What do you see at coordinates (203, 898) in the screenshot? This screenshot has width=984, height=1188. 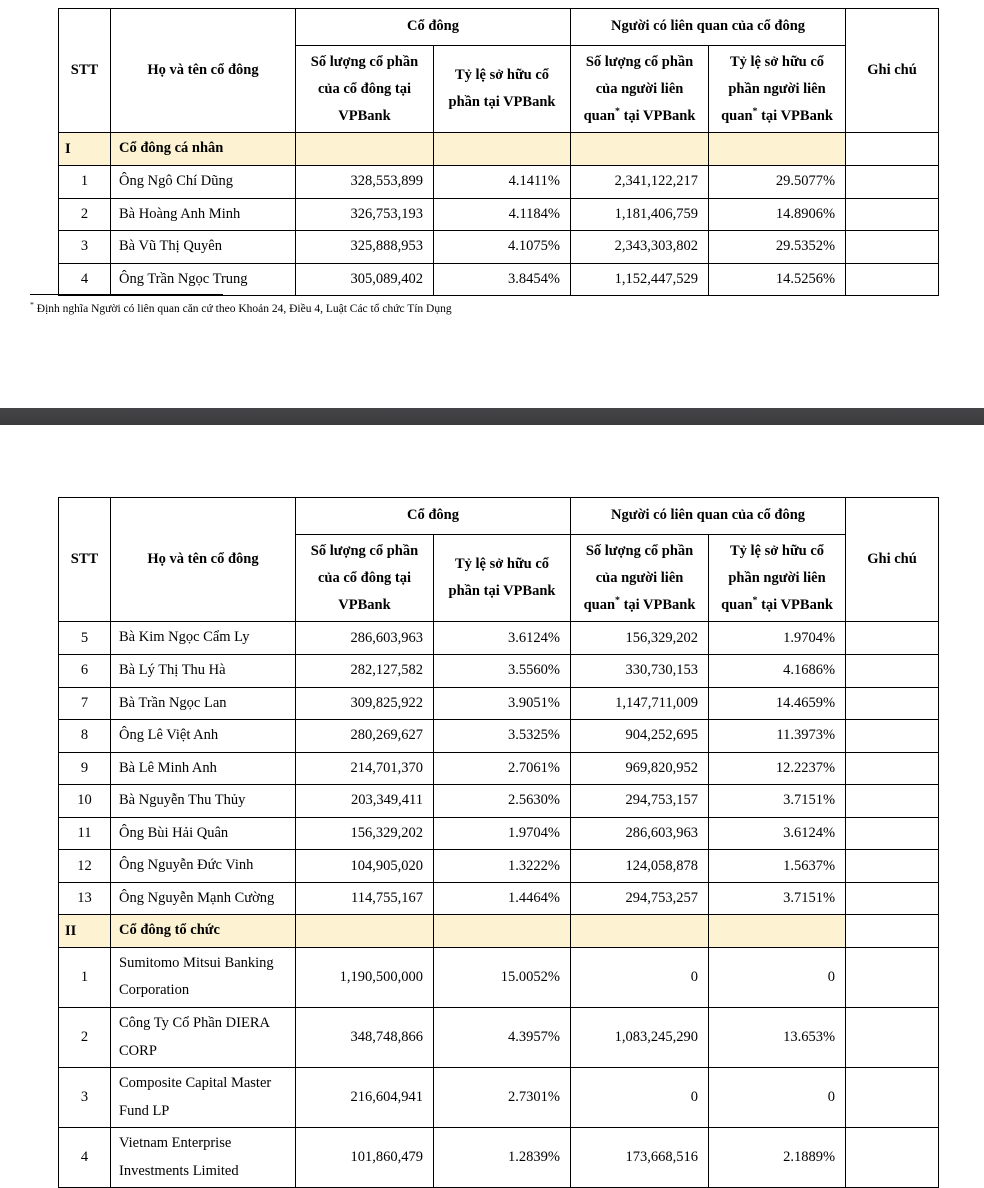 I see `cell-name: Ông Nguyễn Mạnh Cường` at bounding box center [203, 898].